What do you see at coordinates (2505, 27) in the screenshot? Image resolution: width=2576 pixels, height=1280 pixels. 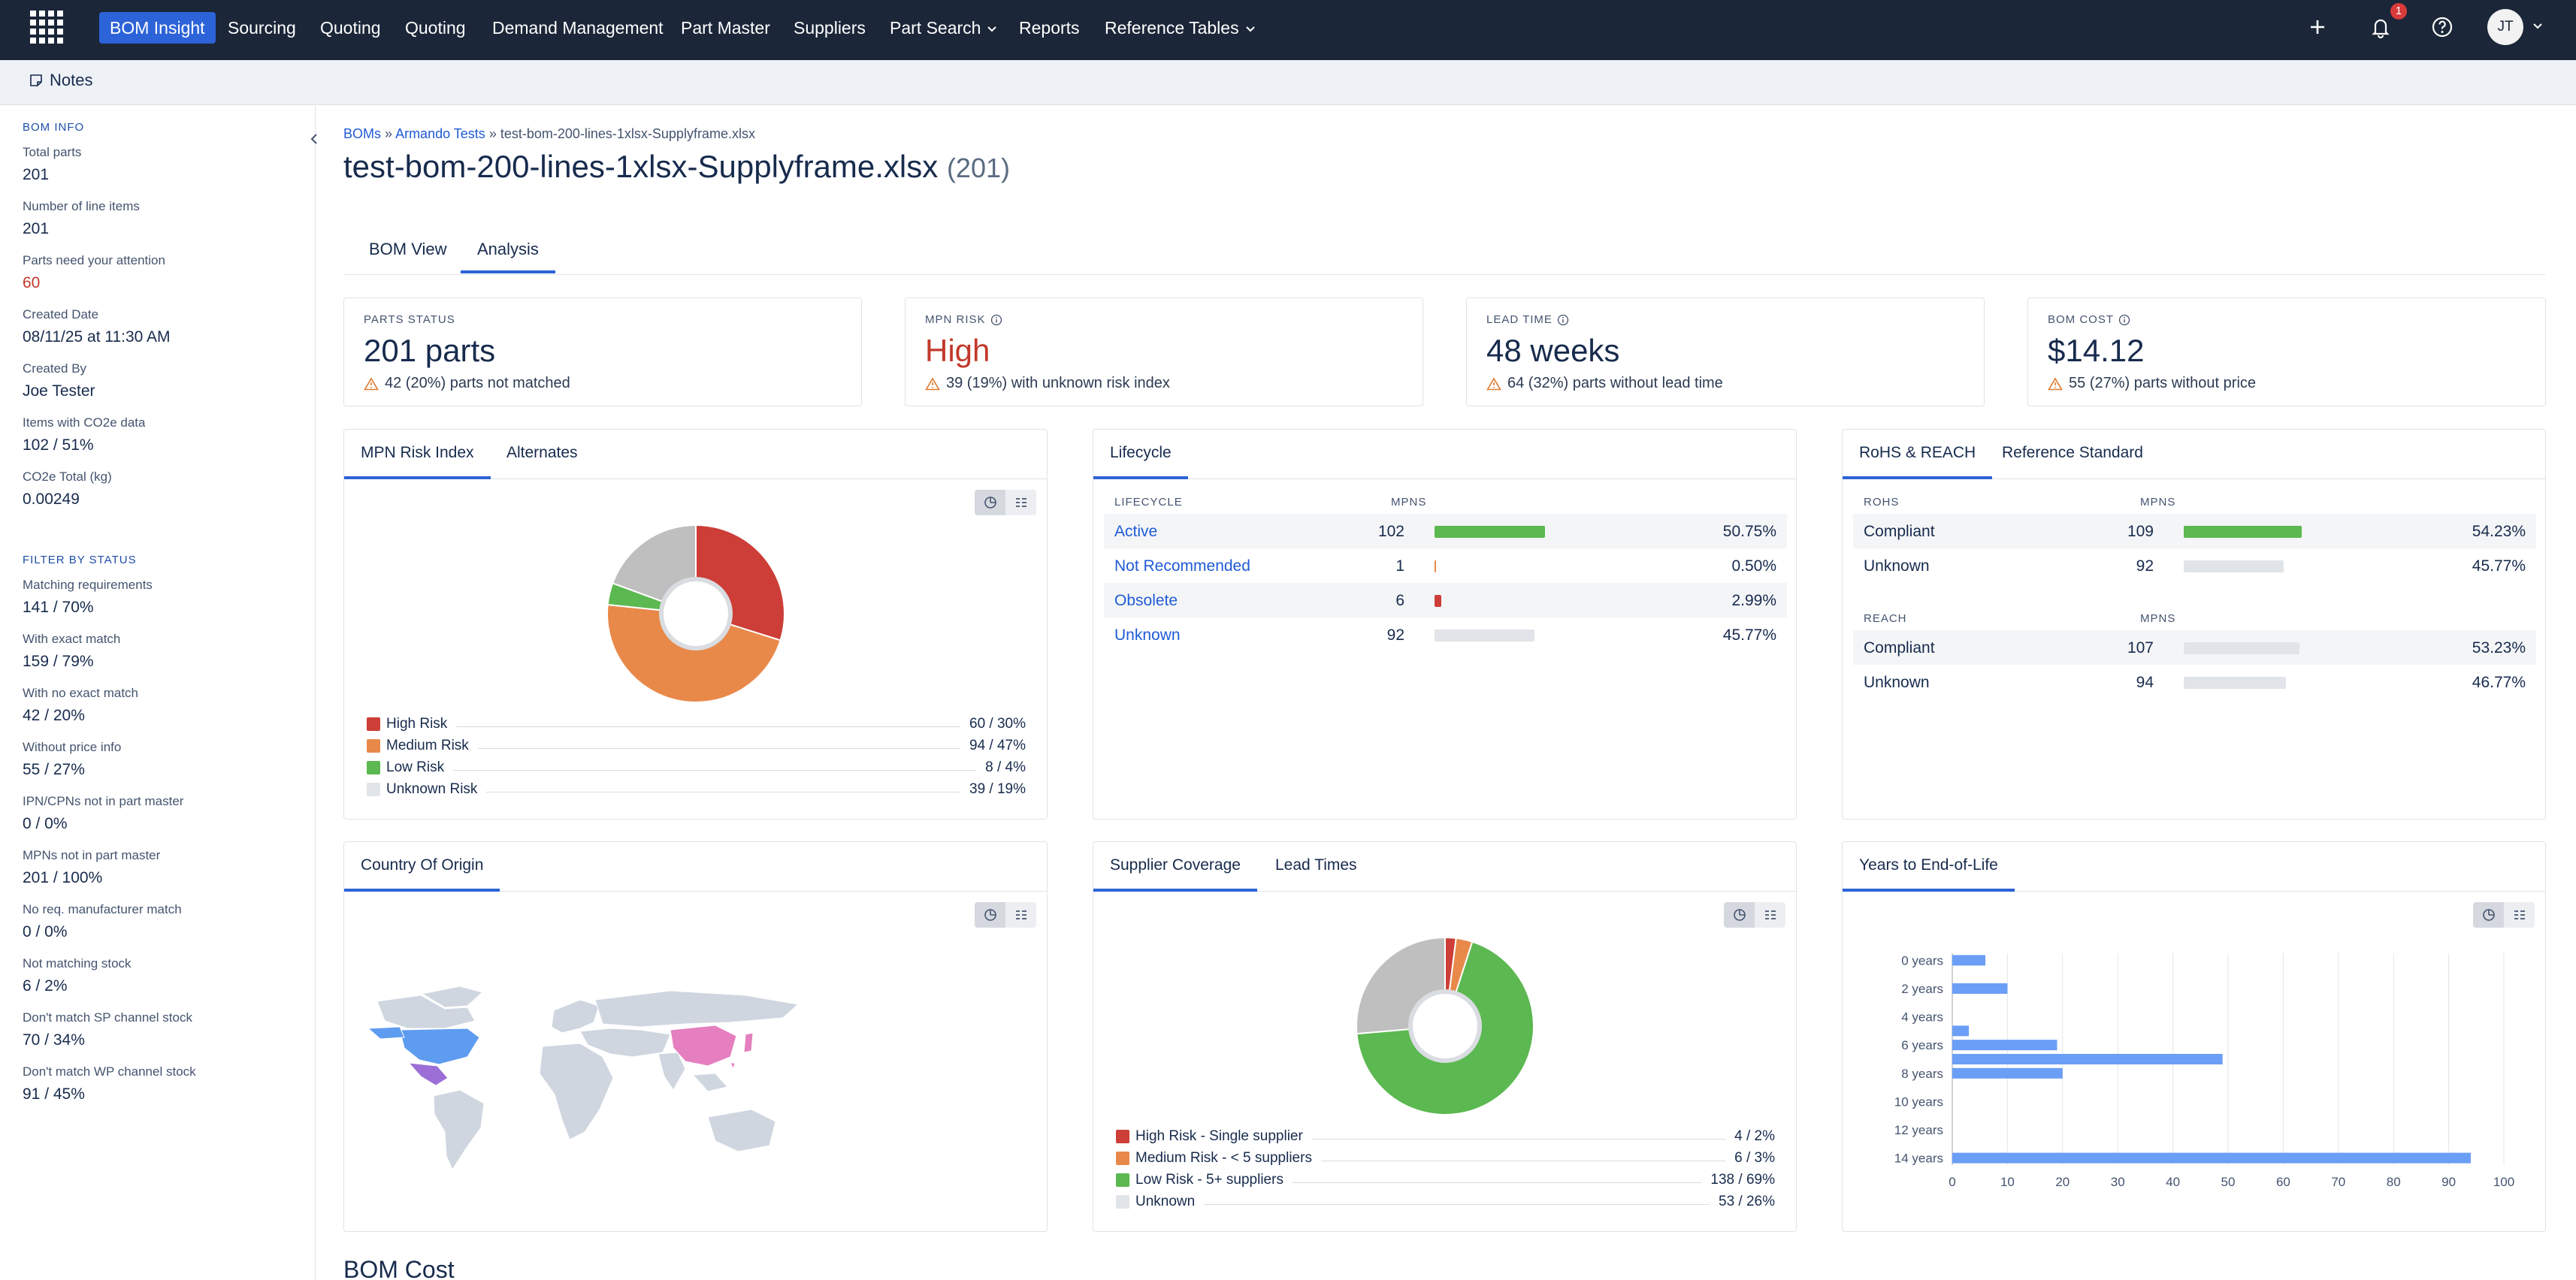 I see `avatar: JT` at bounding box center [2505, 27].